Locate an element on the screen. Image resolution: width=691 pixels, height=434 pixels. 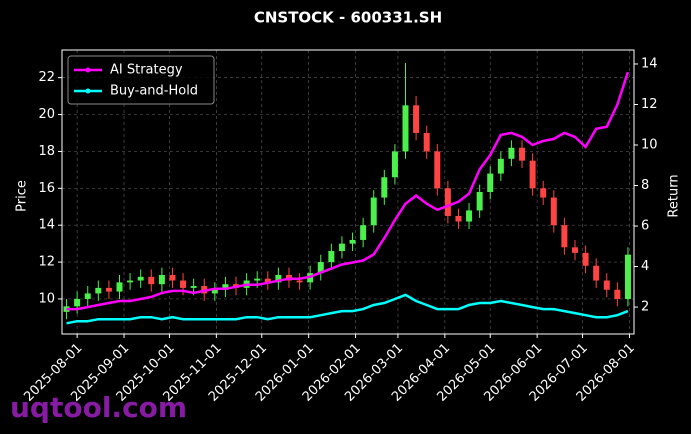
legend-box is located at coordinates (141, 80).